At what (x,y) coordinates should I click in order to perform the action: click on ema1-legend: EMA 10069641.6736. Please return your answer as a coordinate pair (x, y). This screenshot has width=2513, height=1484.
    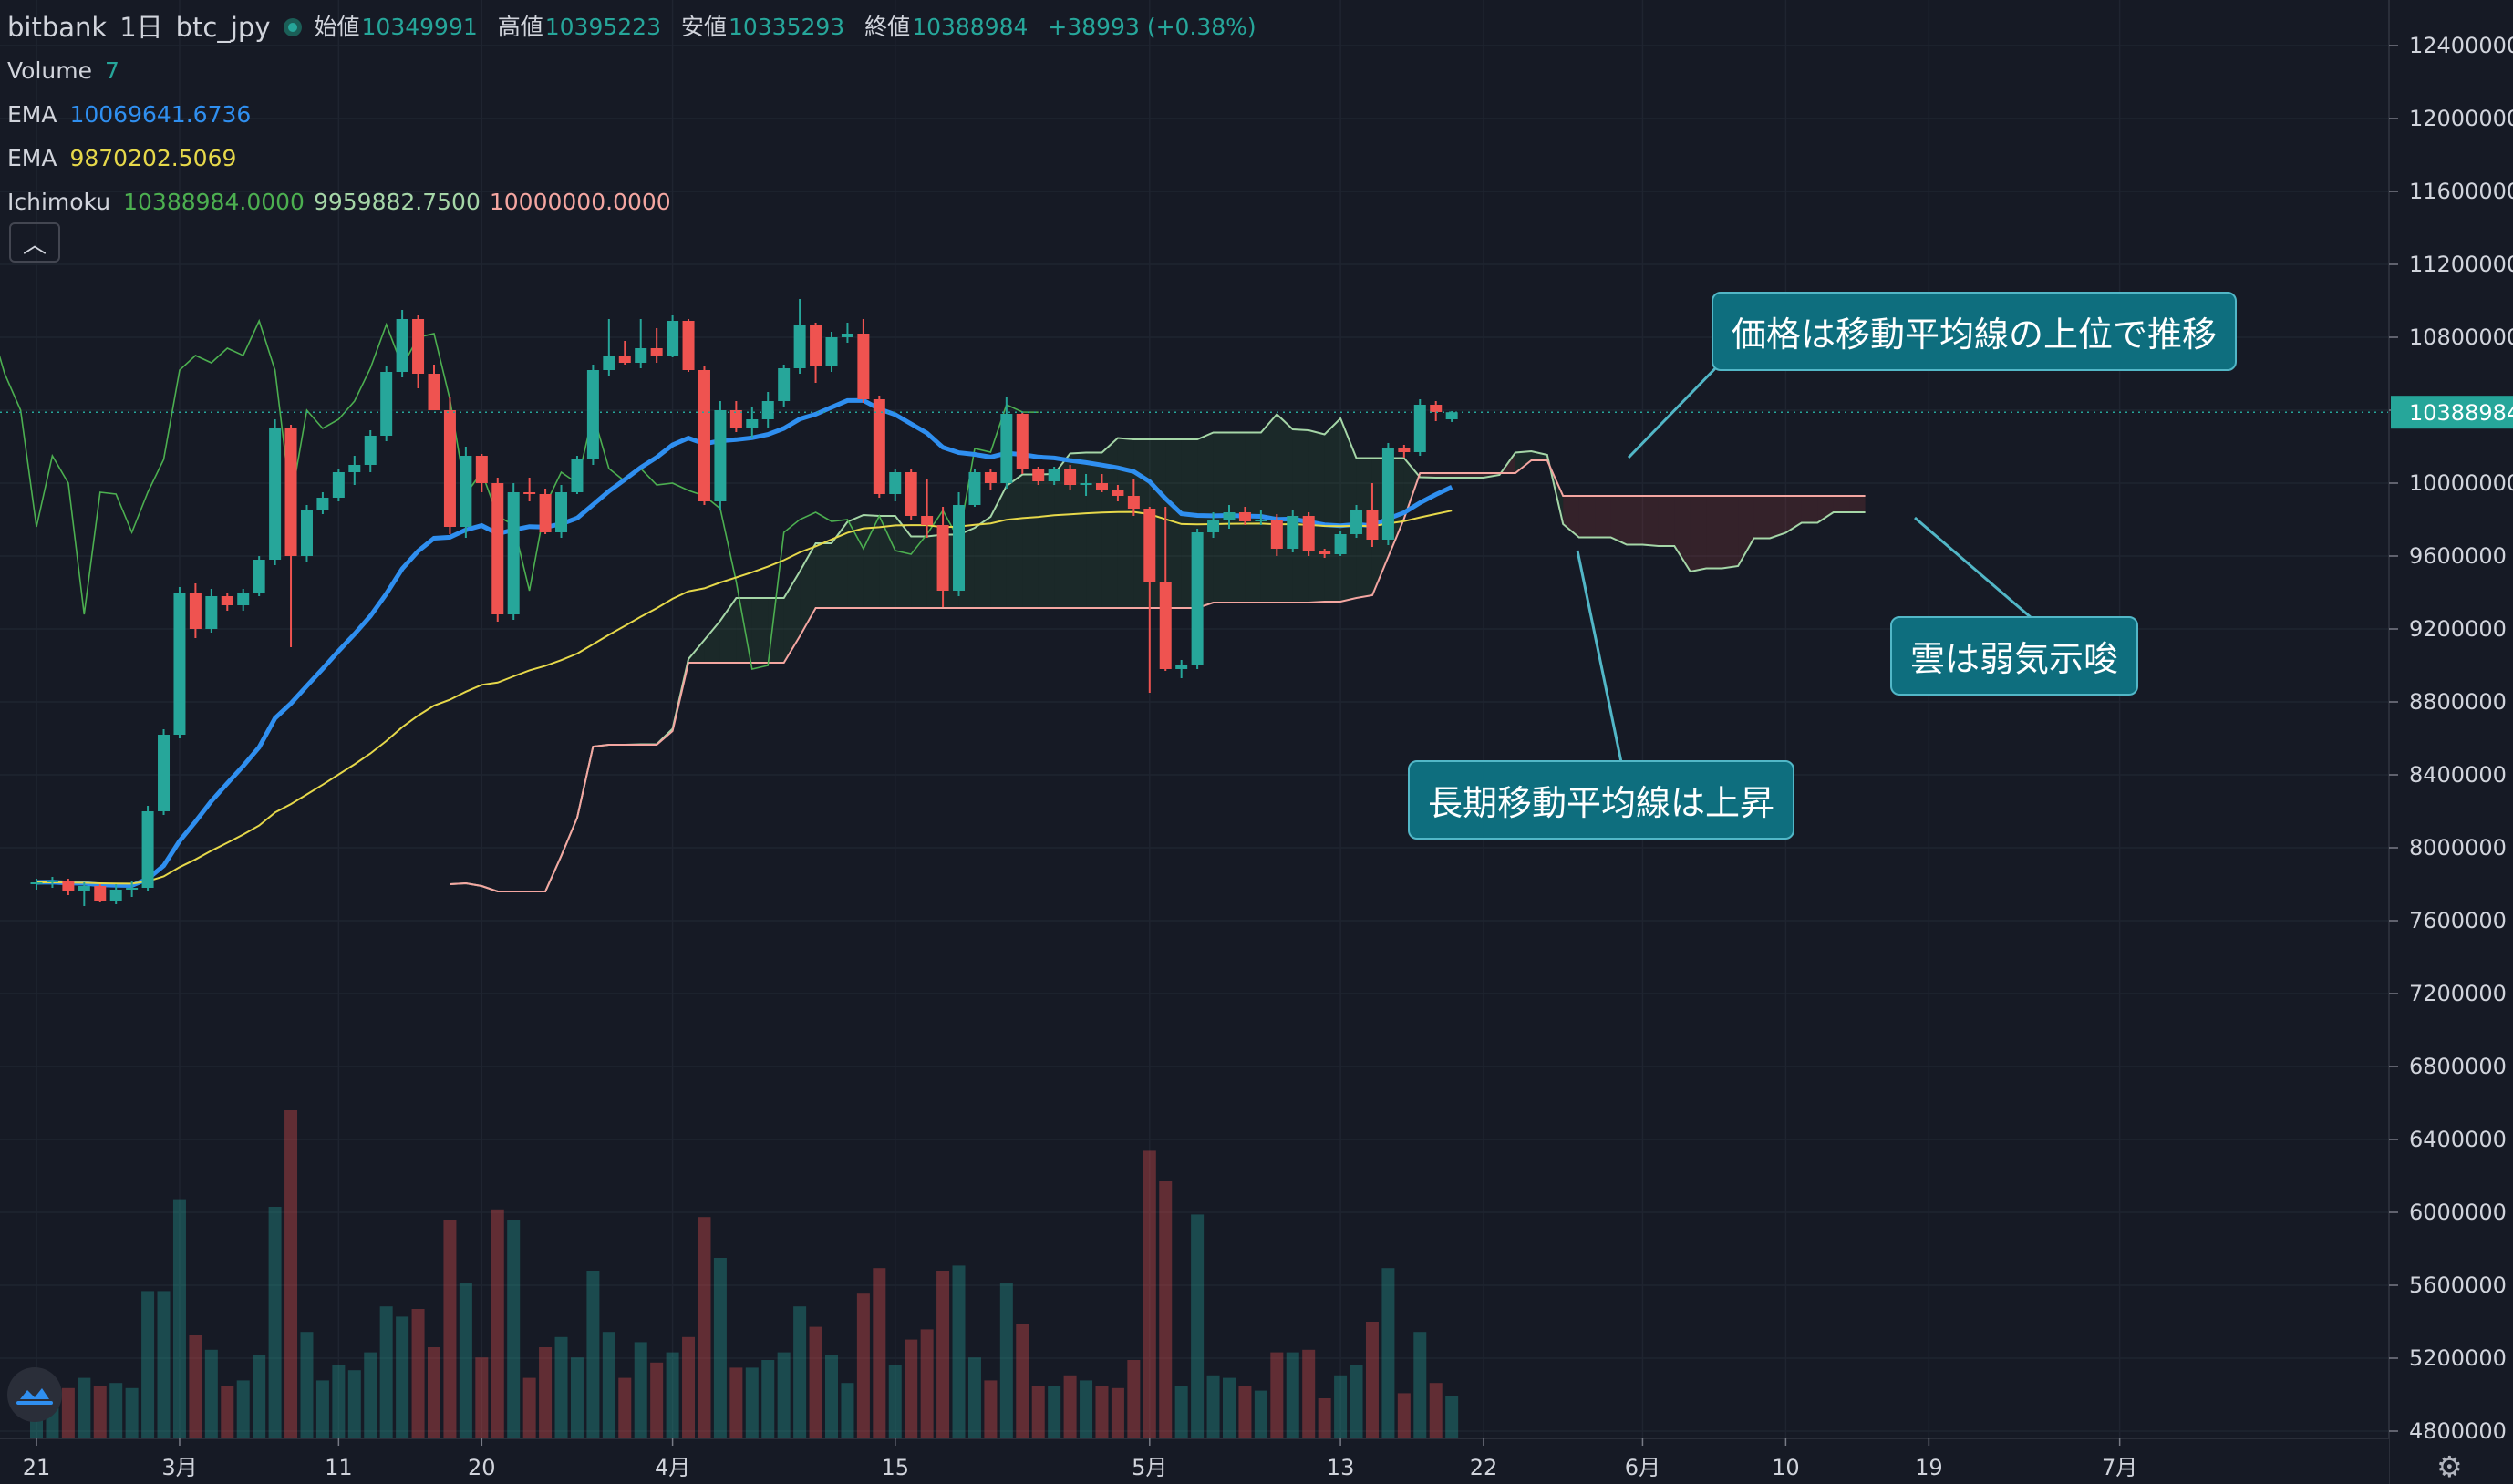
    Looking at the image, I should click on (638, 115).